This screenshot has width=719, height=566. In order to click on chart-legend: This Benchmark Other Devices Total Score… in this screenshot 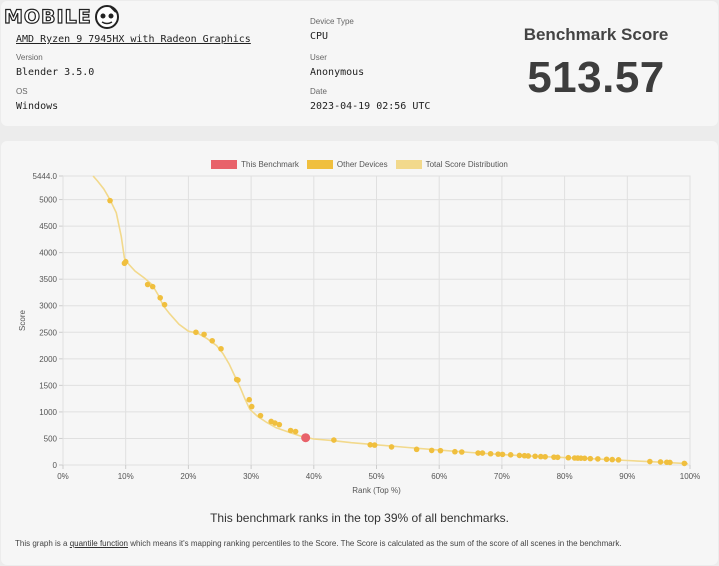, I will do `click(359, 164)`.